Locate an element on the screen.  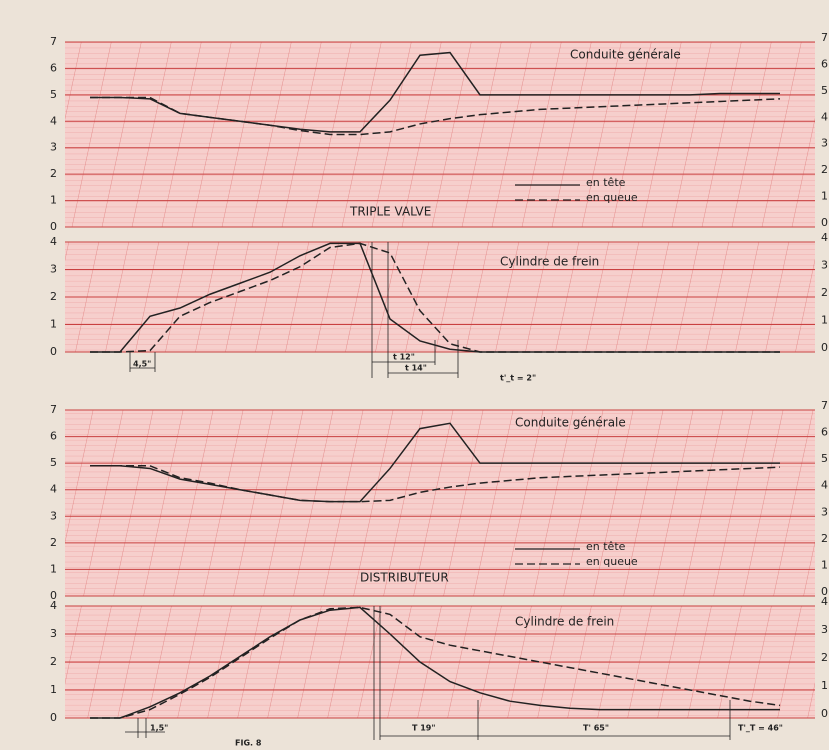
annotation: t 14" is located at coordinates (416, 368).